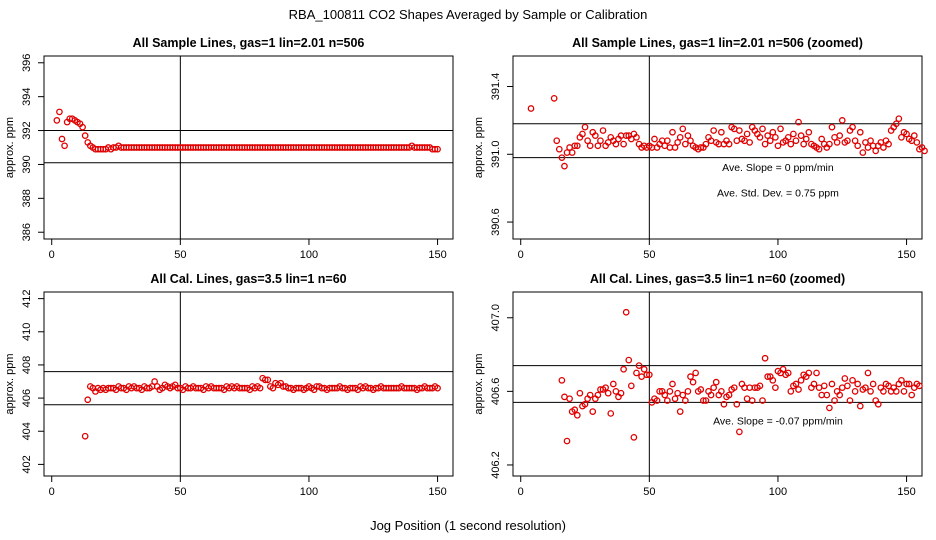 The width and height of the screenshot is (936, 540). I want to click on y-tick-label: 388, so click(27, 198).